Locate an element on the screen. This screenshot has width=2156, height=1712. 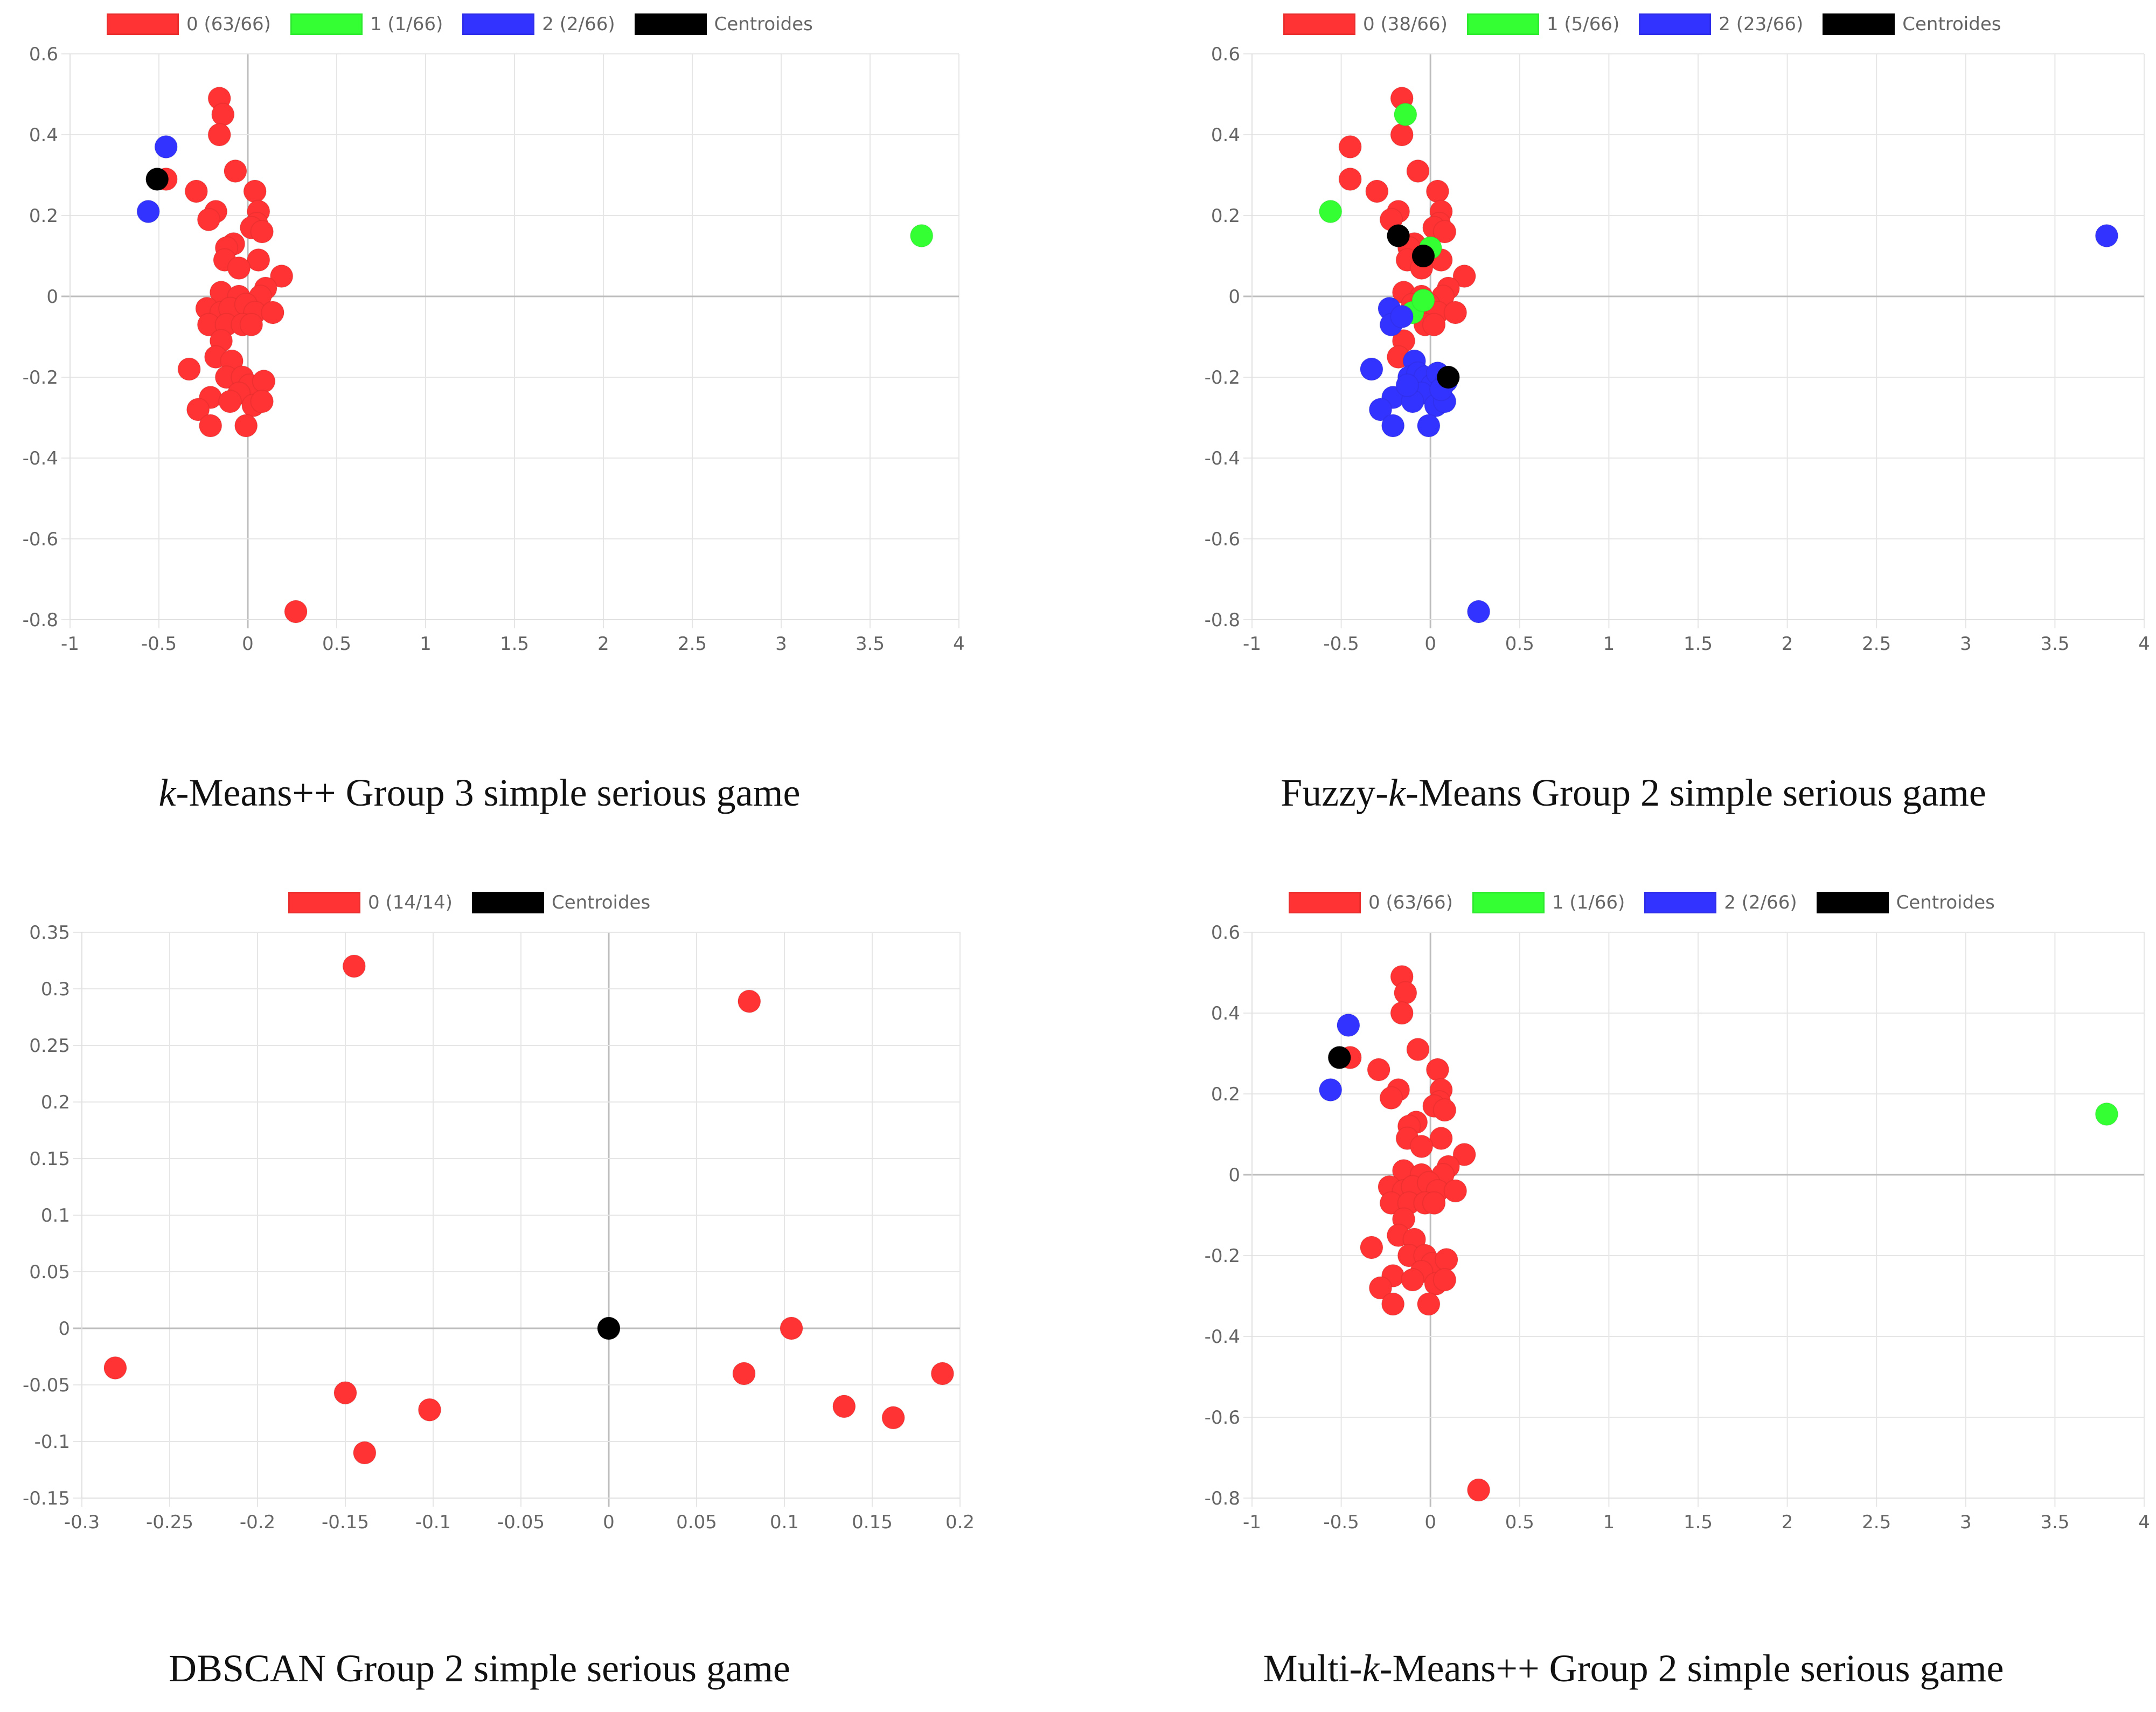
chart-legend: 0 (38/66) 1 (5/66) 2 (23/66) Centroides is located at coordinates (1652, 24).